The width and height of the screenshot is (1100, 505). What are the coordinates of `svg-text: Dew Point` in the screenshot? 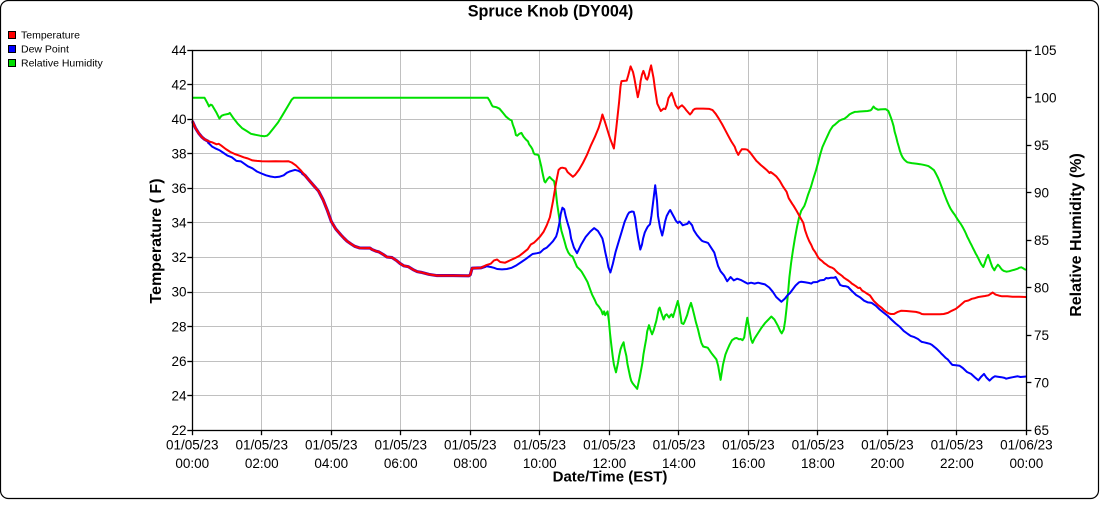 It's located at (45, 50).